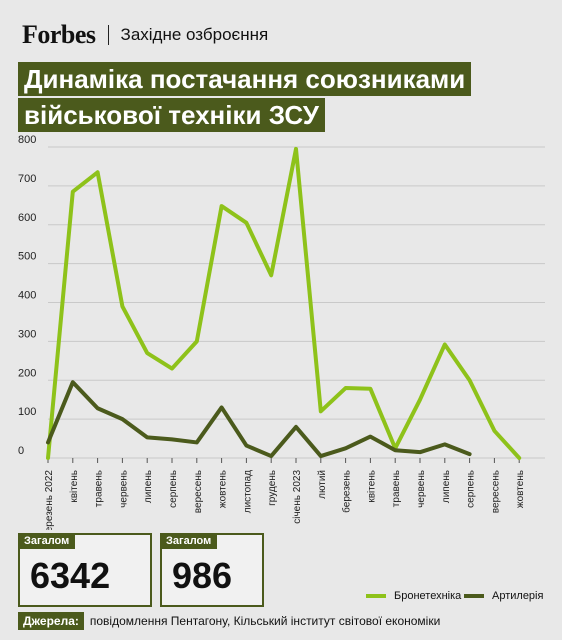  I want to click on y-tick-label: 800, so click(27, 140).